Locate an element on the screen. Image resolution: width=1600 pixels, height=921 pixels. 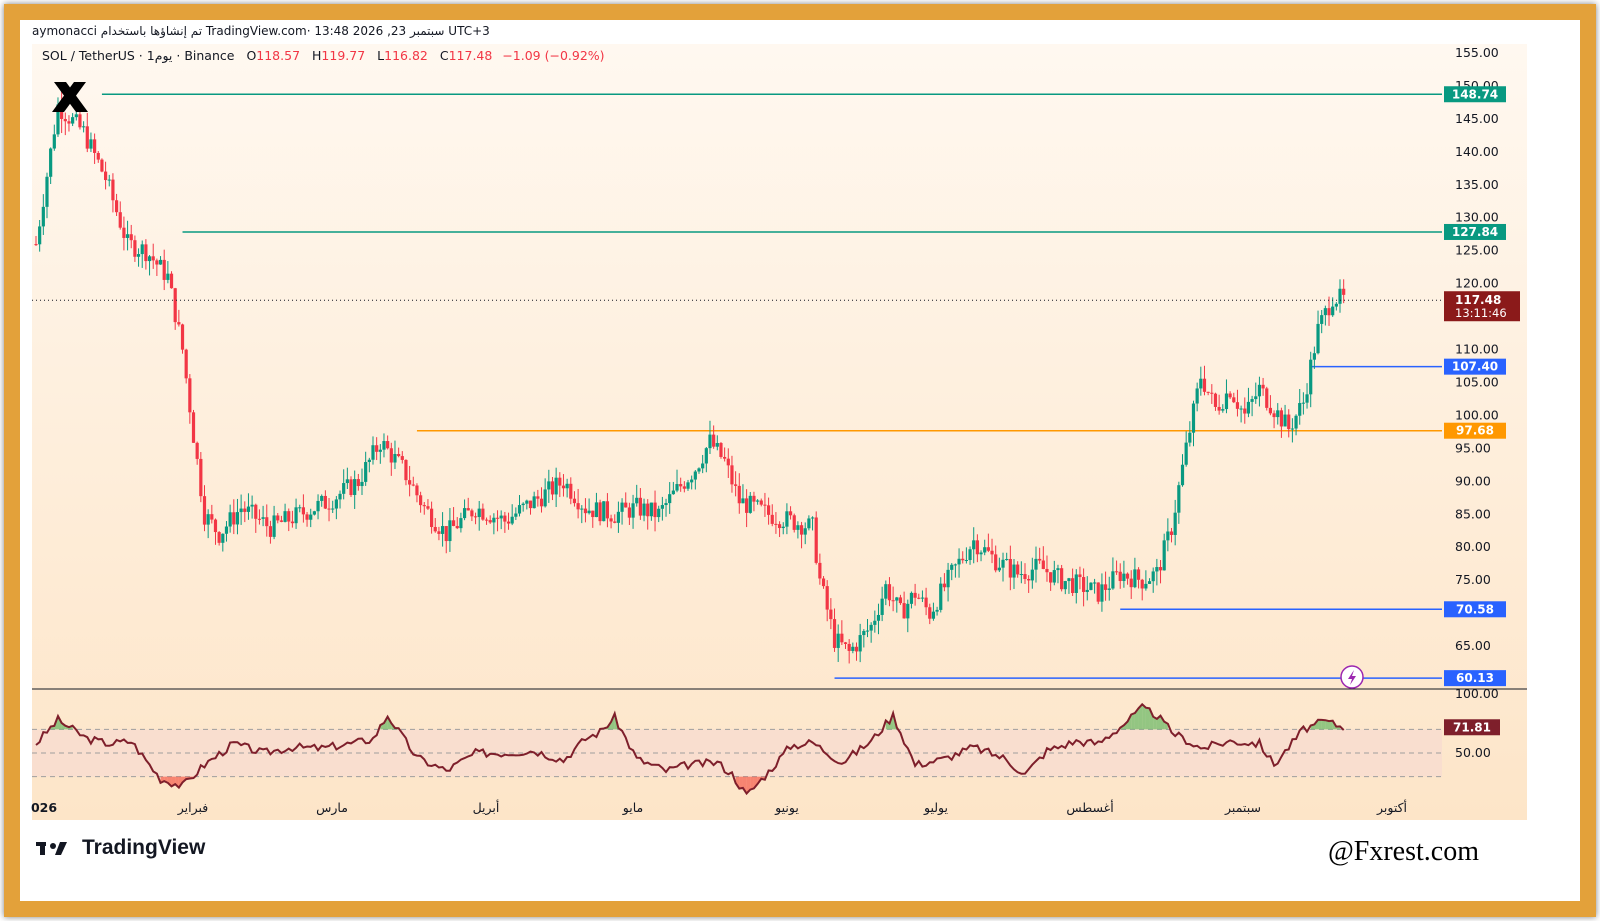
symbol-name: SOL / TetherUS · 1يوم · Binance is located at coordinates (138, 55).